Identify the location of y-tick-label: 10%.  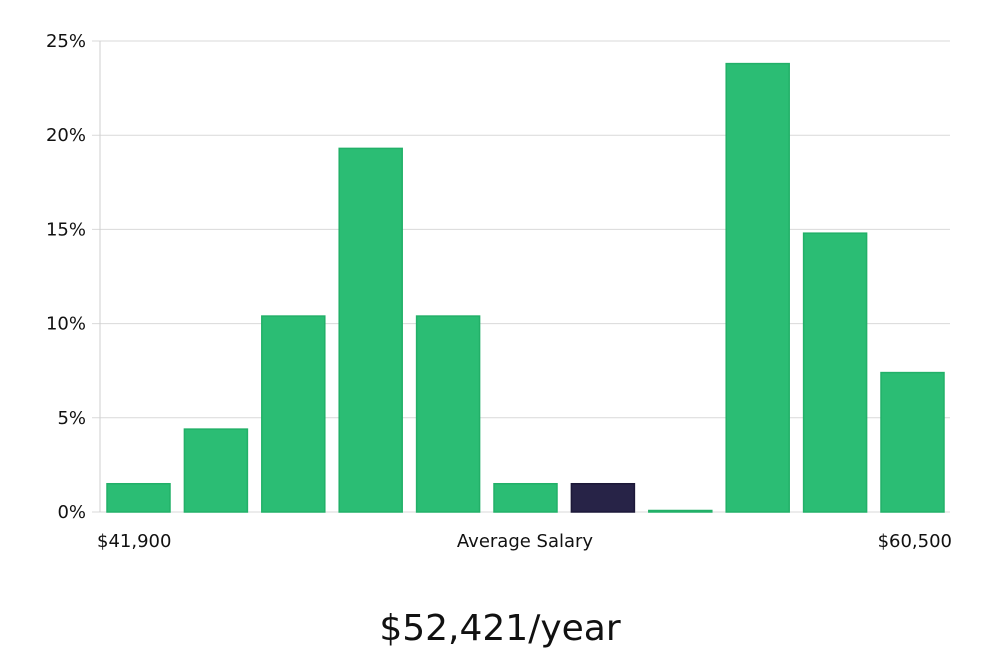
(66, 324).